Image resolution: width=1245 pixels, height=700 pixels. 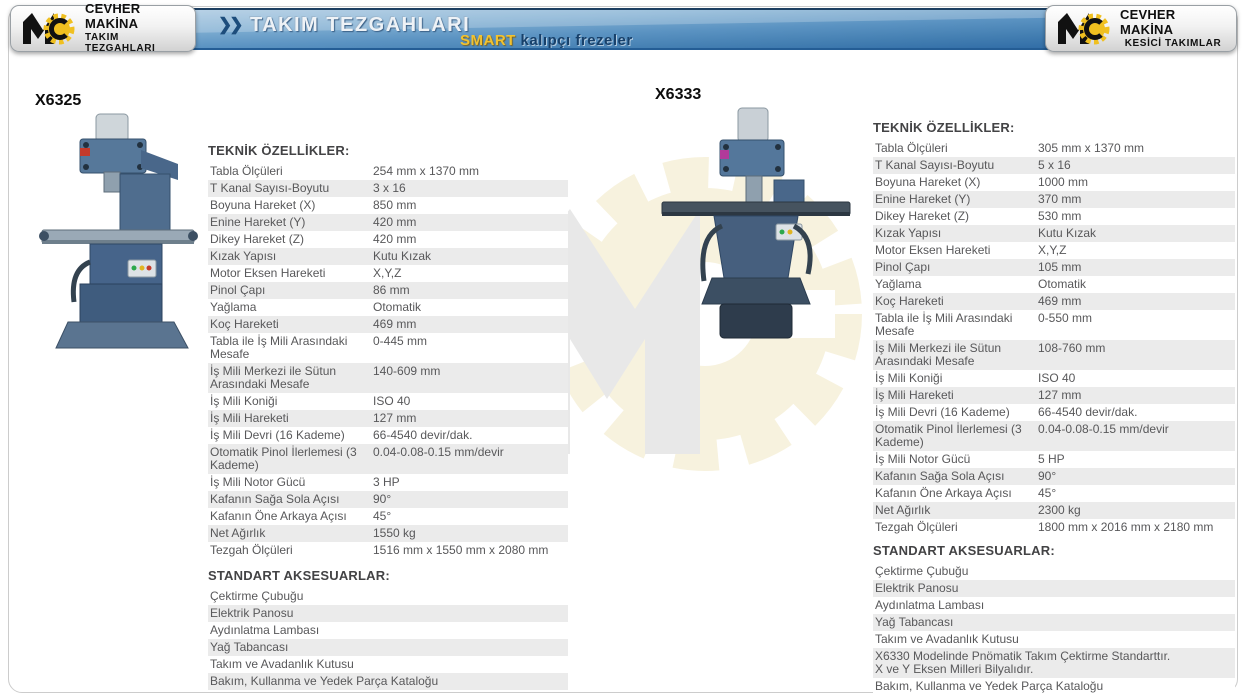 What do you see at coordinates (1054, 165) in the screenshot?
I see `spec-value: 5 x 16` at bounding box center [1054, 165].